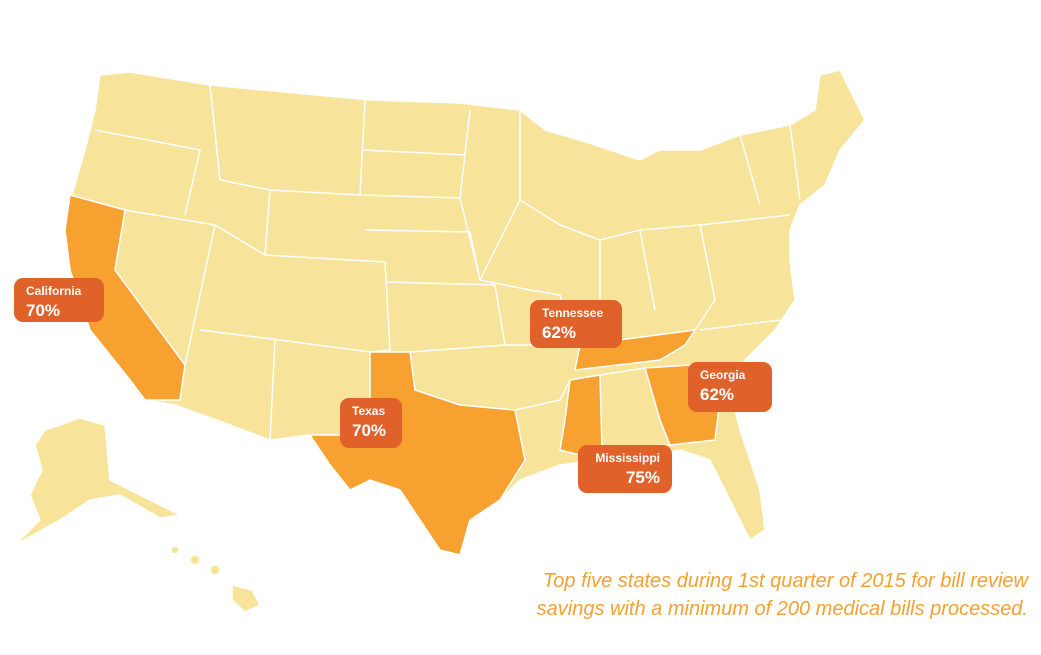 This screenshot has height=655, width=1041. Describe the element at coordinates (635, 350) in the screenshot. I see `state-tennessee` at that location.